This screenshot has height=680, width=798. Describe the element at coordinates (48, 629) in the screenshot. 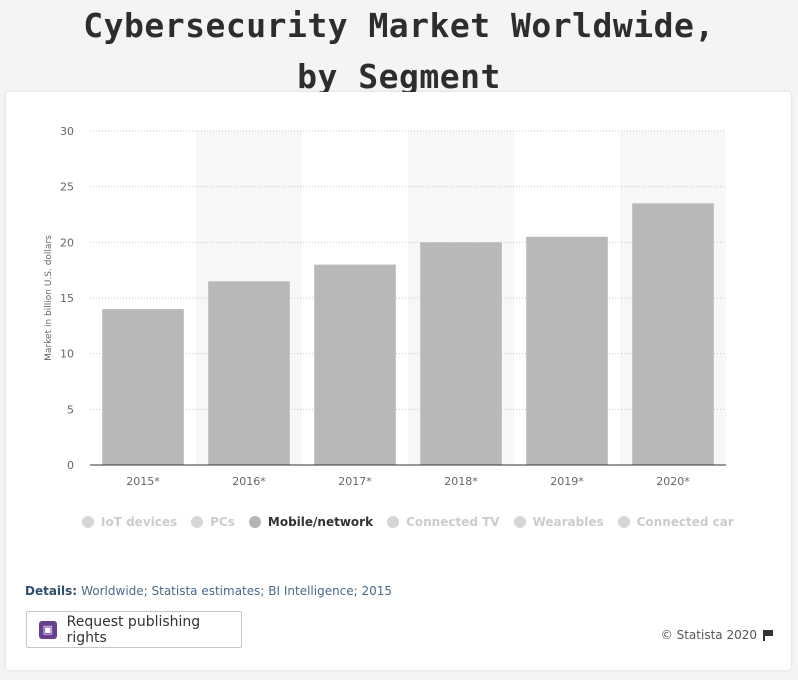

I see `publish-icon: ▣` at that location.